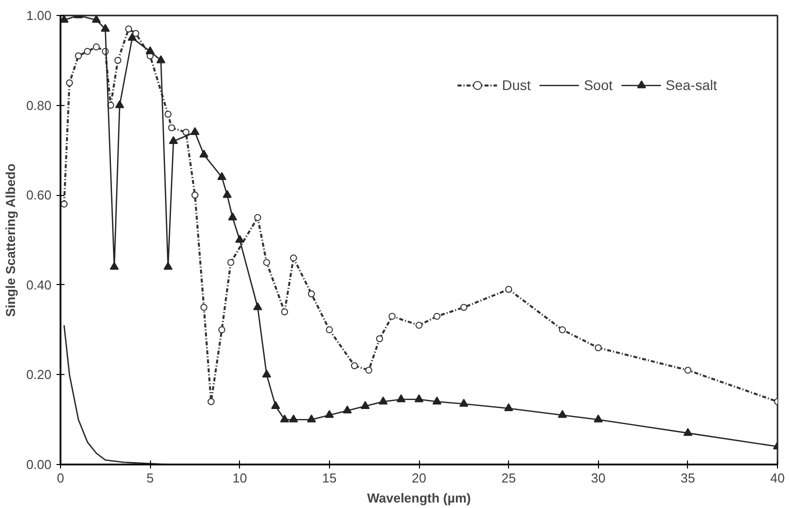 The width and height of the screenshot is (789, 508). What do you see at coordinates (116, 394) in the screenshot?
I see `line-series` at bounding box center [116, 394].